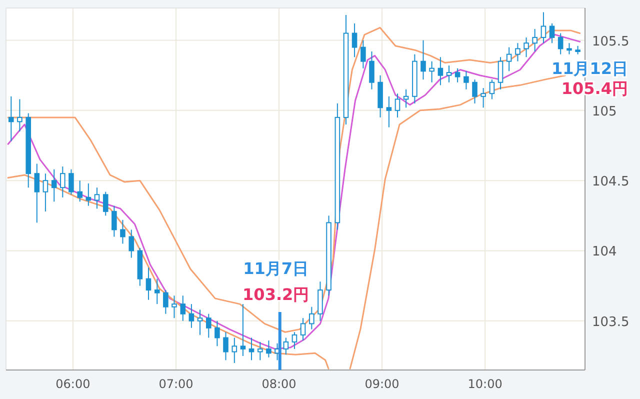 The height and width of the screenshot is (399, 640). What do you see at coordinates (176, 384) in the screenshot?
I see `x-tick-label: 07:00` at bounding box center [176, 384].